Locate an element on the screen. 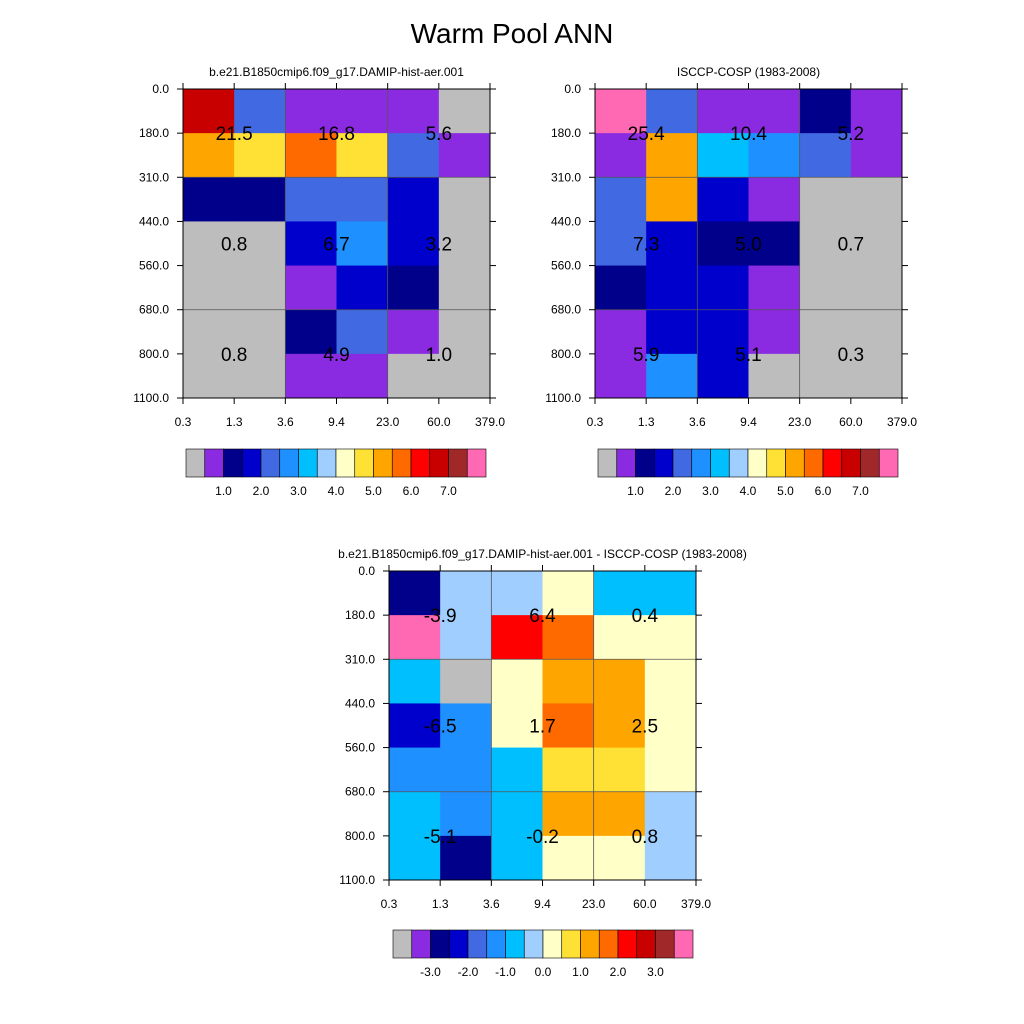  x-tick-label: 1.3 is located at coordinates (440, 904).